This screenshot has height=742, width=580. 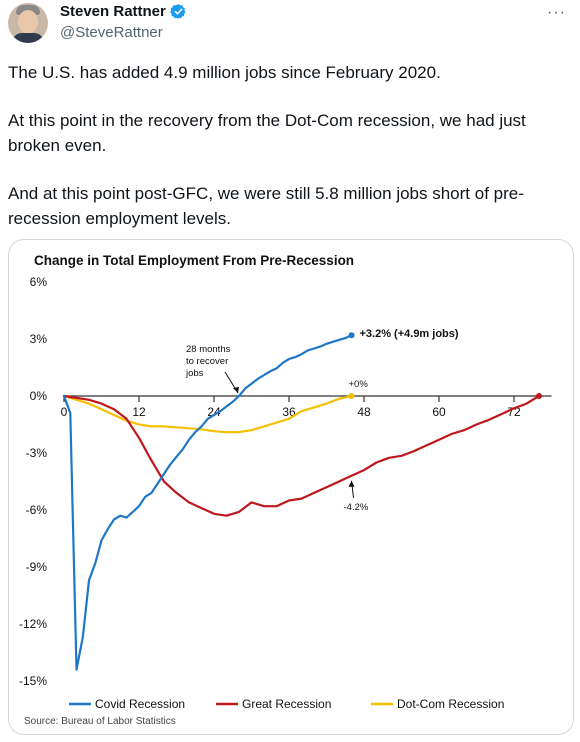 What do you see at coordinates (39, 339) in the screenshot?
I see `y-tick-label: 3%` at bounding box center [39, 339].